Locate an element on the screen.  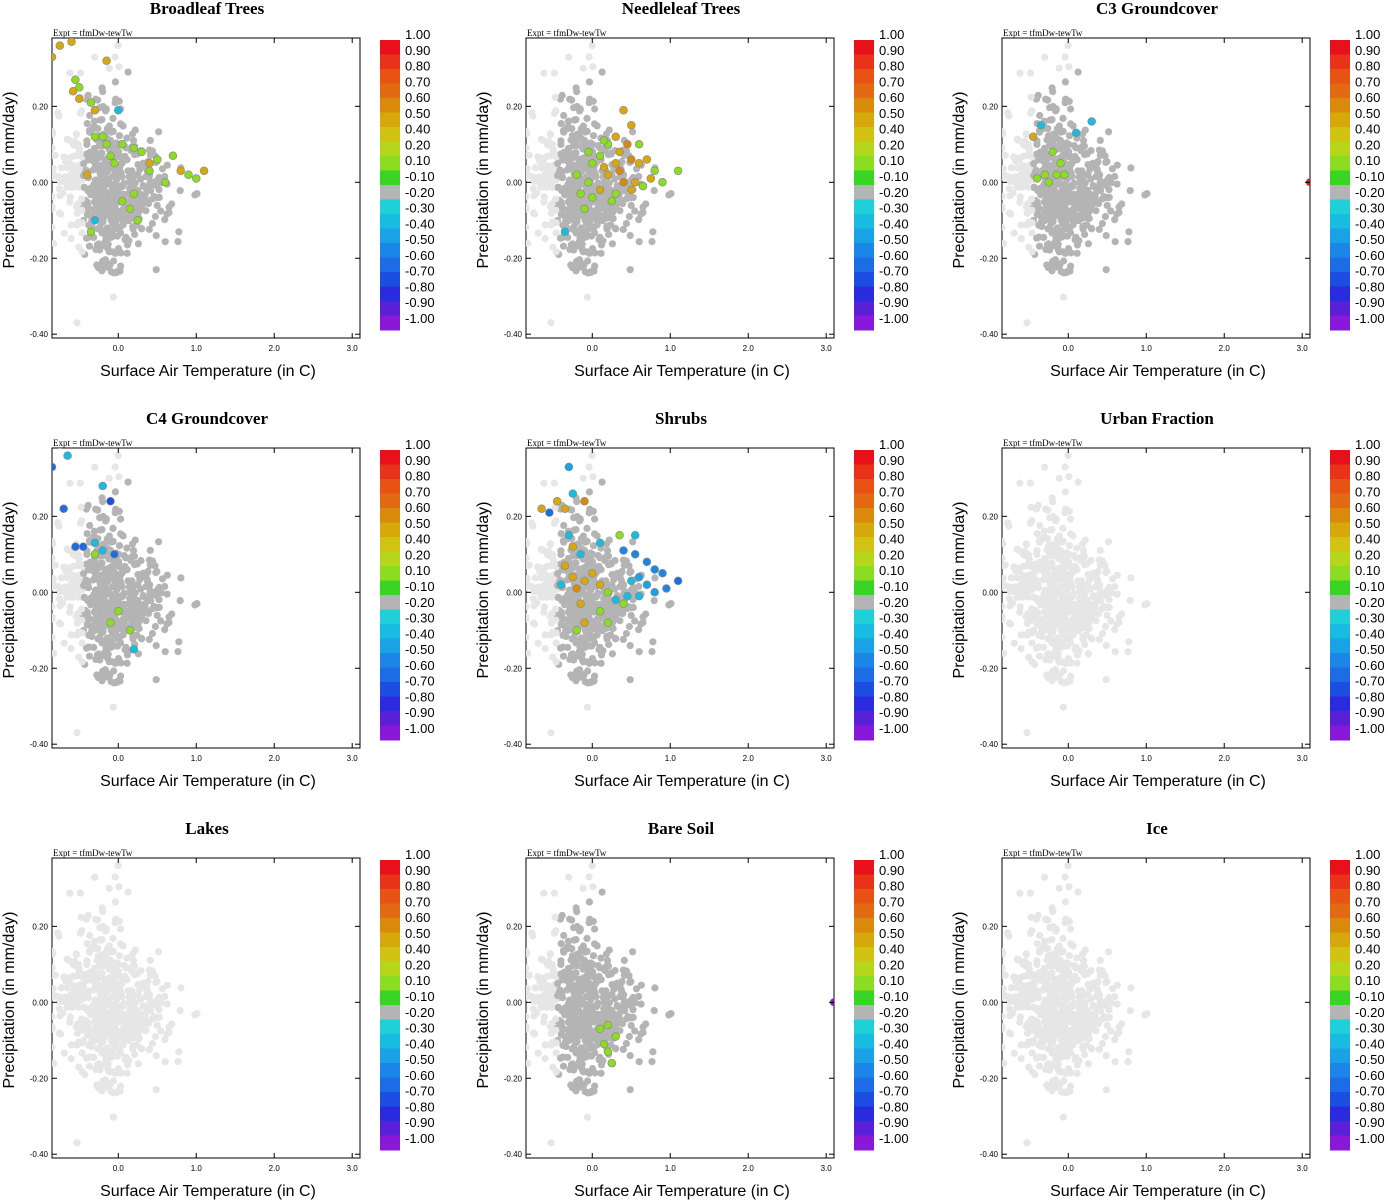
colorbar-label: 0.10 is located at coordinates (1367, 570).